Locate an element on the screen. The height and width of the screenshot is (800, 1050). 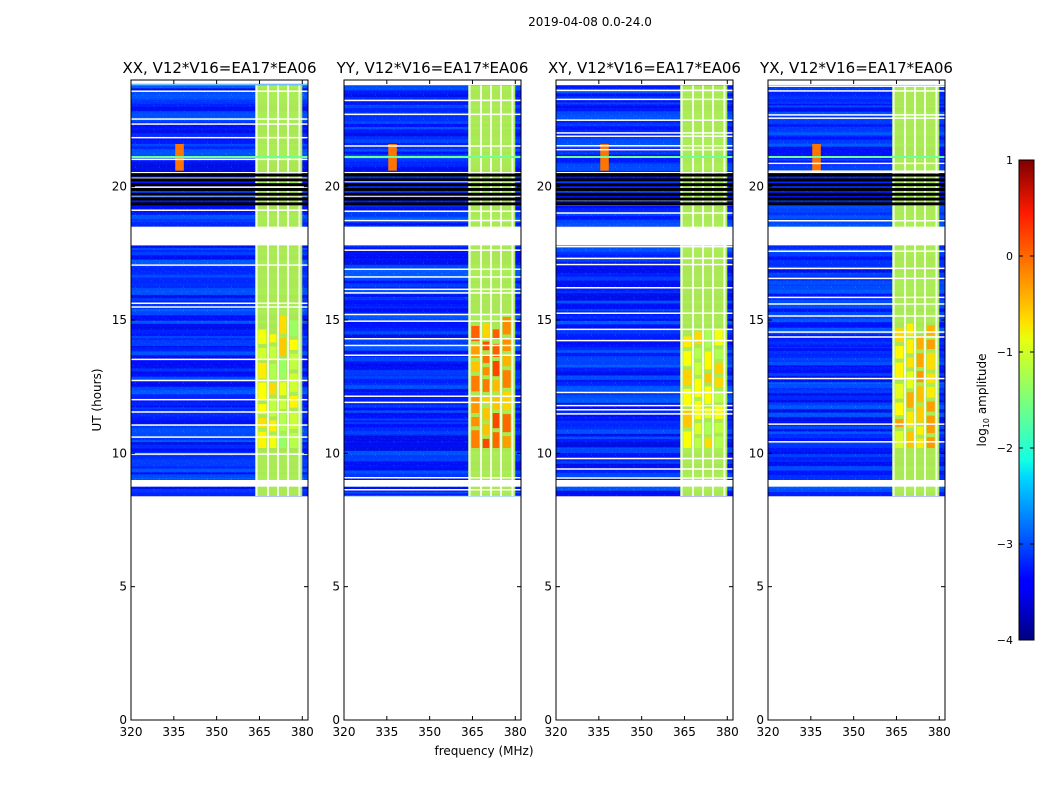
panel-image is located at coordinates (432, 291).